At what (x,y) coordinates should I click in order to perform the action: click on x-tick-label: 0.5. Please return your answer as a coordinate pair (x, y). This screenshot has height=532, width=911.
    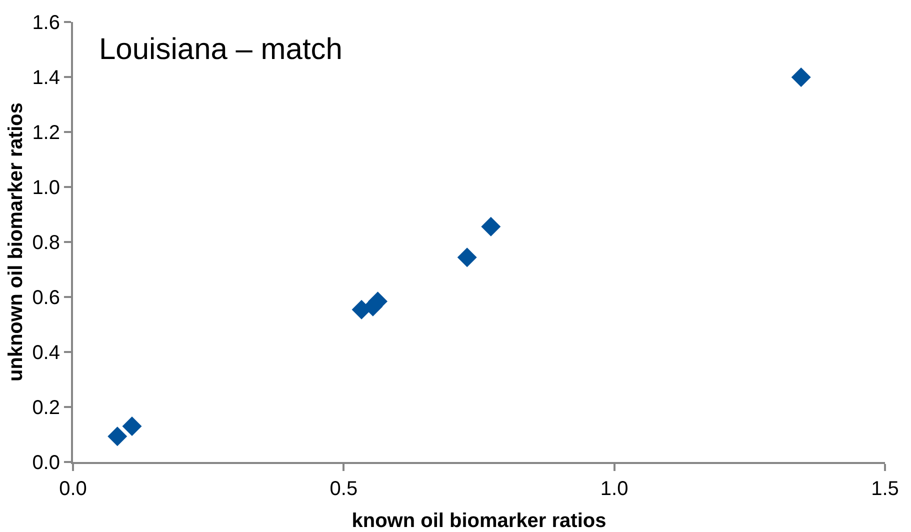
    Looking at the image, I should click on (344, 489).